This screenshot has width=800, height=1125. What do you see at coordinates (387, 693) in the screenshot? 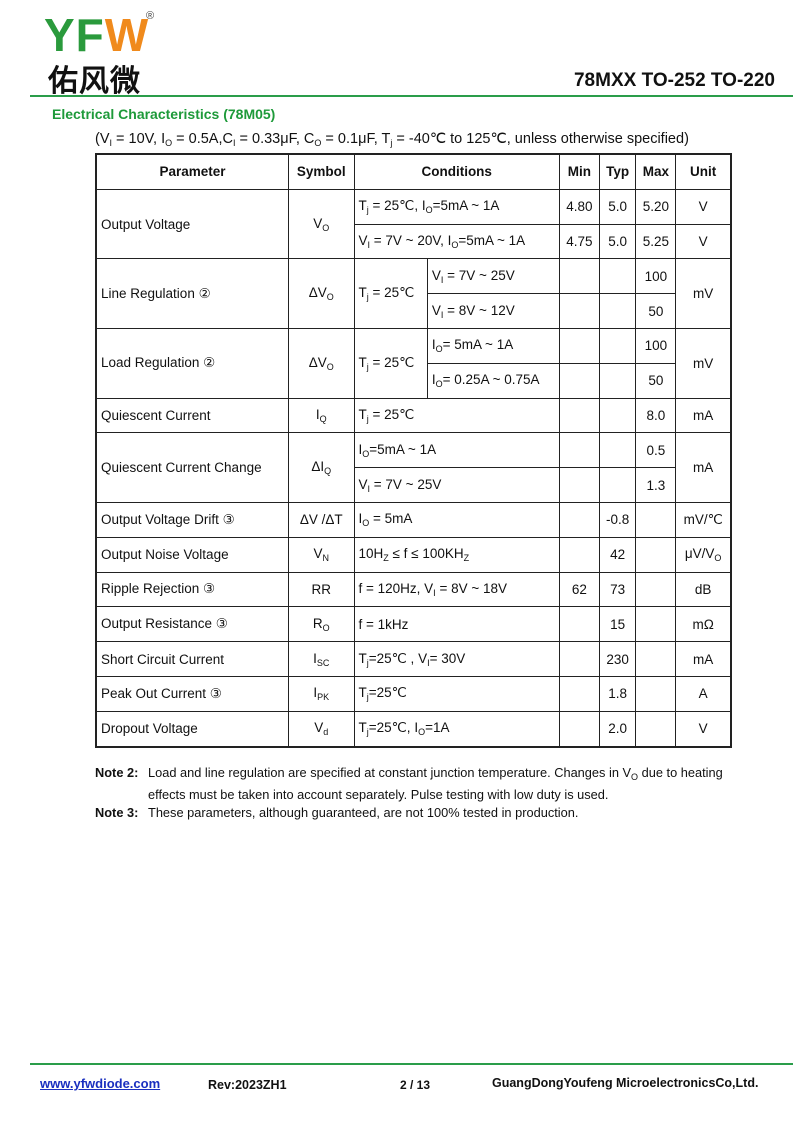
I see `text-run: =25℃` at bounding box center [387, 693].